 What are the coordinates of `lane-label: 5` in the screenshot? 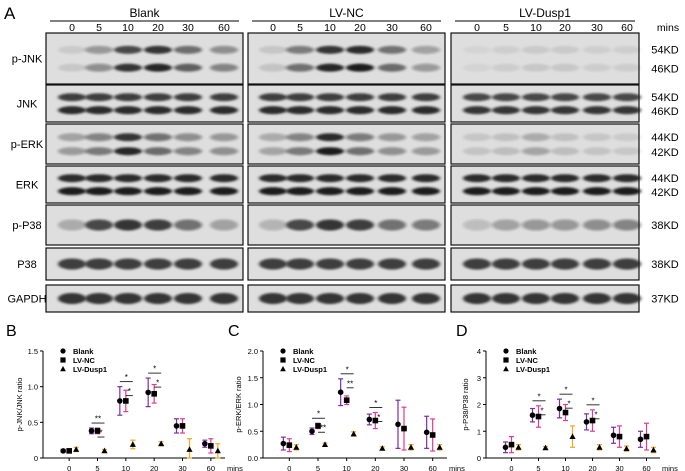 It's located at (99, 28).